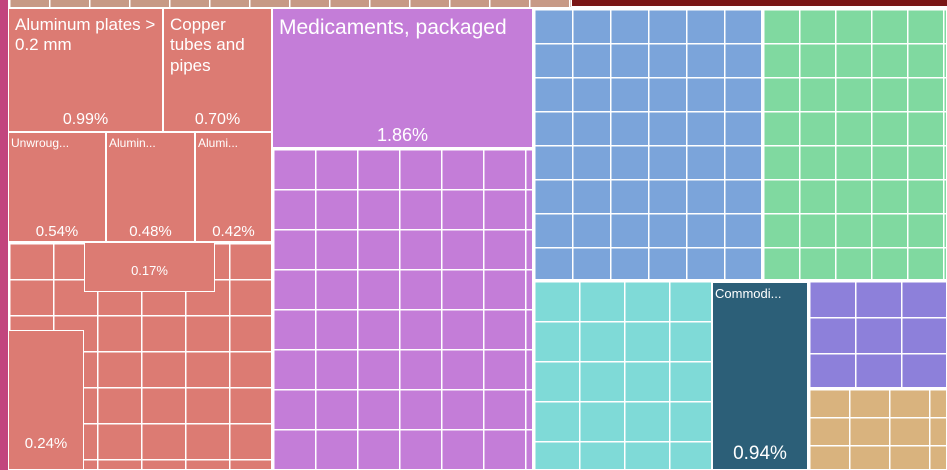 This screenshot has width=947, height=470. Describe the element at coordinates (57, 231) in the screenshot. I see `value-label: 0.54%` at that location.